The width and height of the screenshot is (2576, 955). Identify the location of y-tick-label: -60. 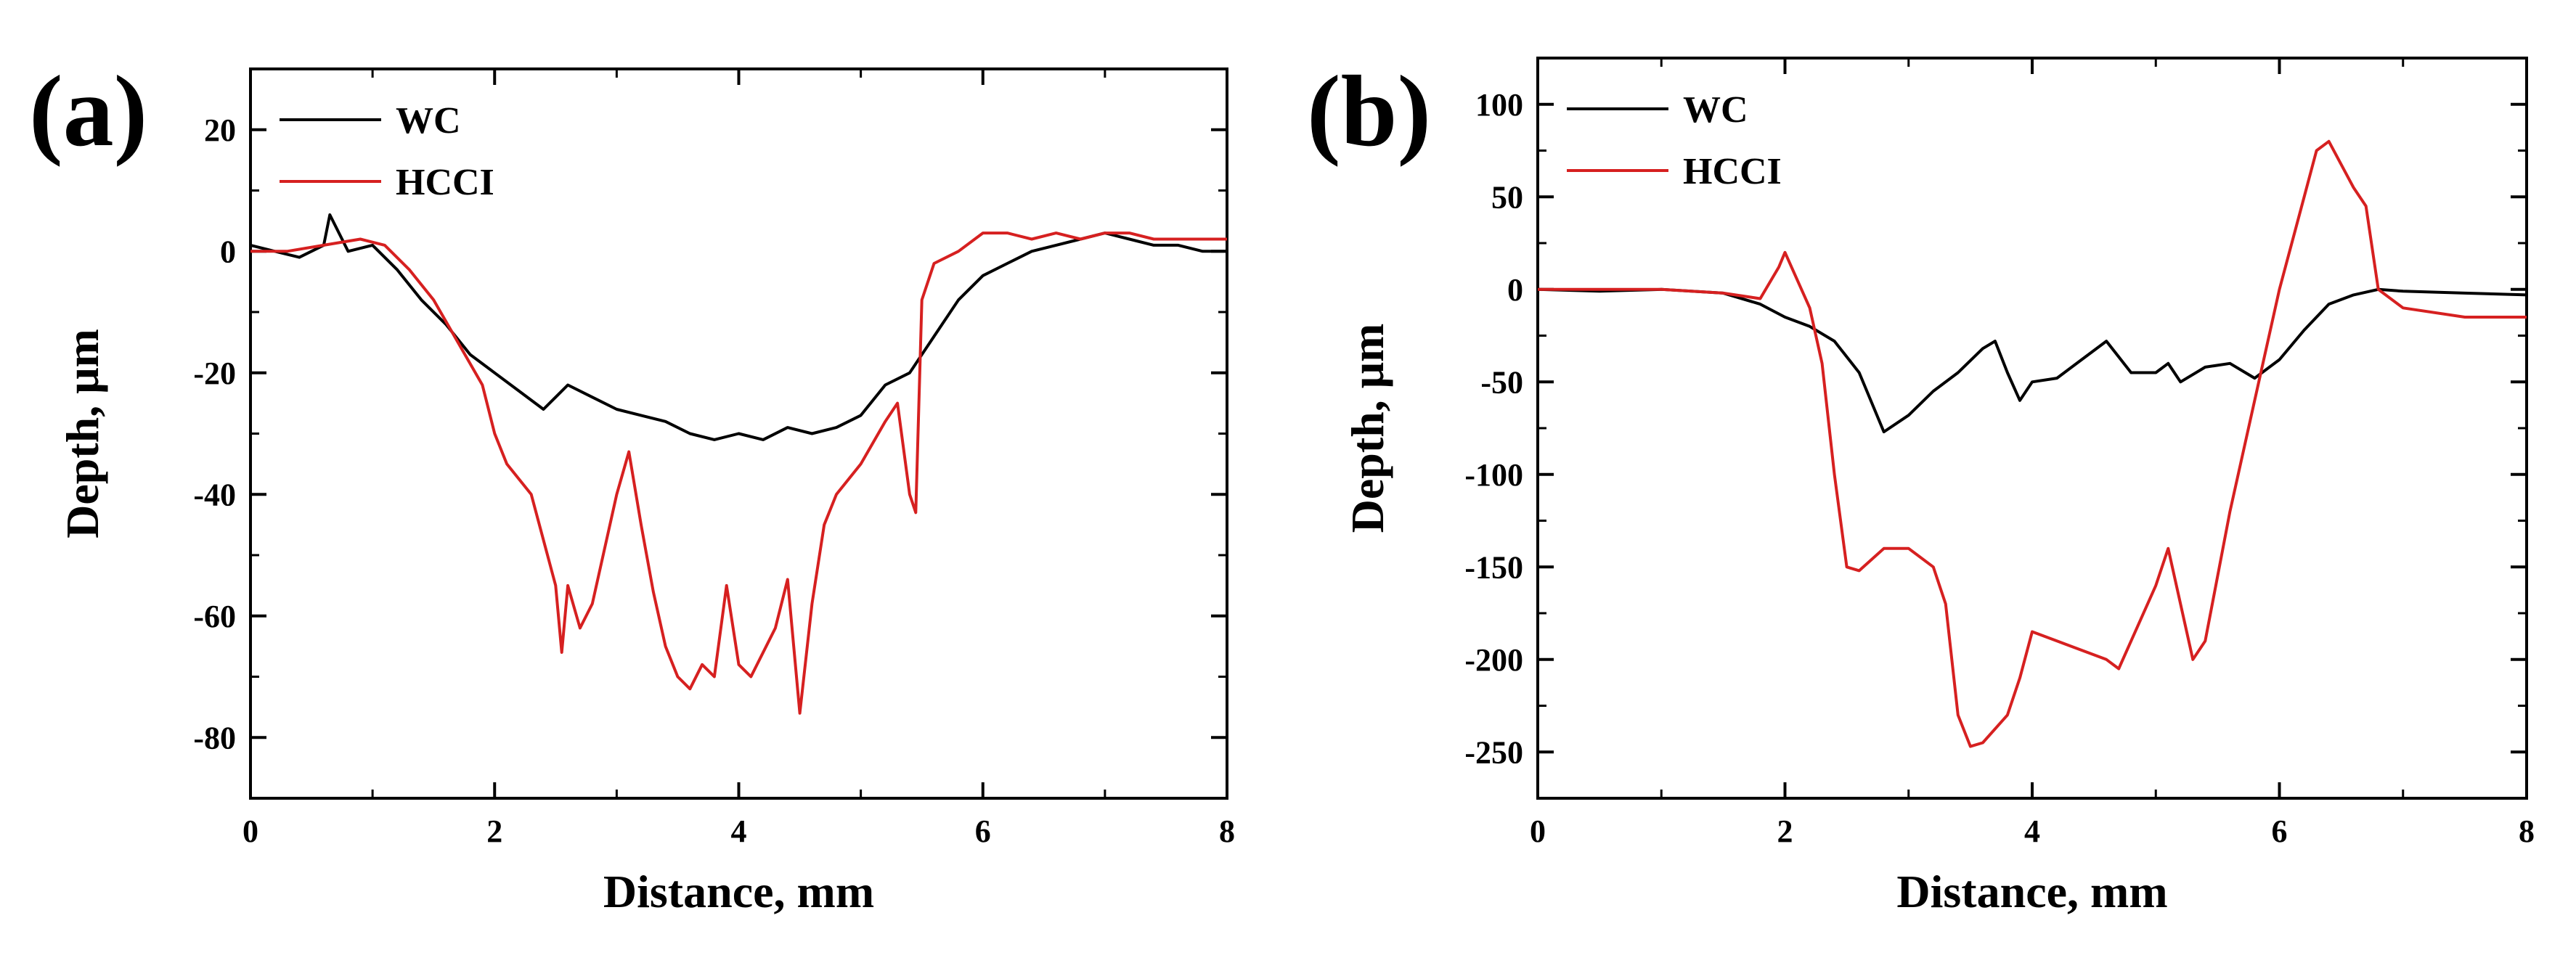
(214, 616).